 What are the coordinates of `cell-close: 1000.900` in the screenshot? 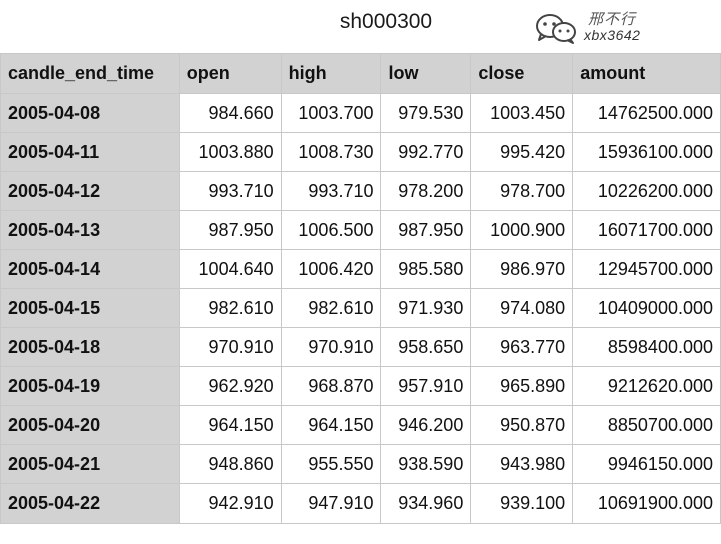 It's located at (522, 230).